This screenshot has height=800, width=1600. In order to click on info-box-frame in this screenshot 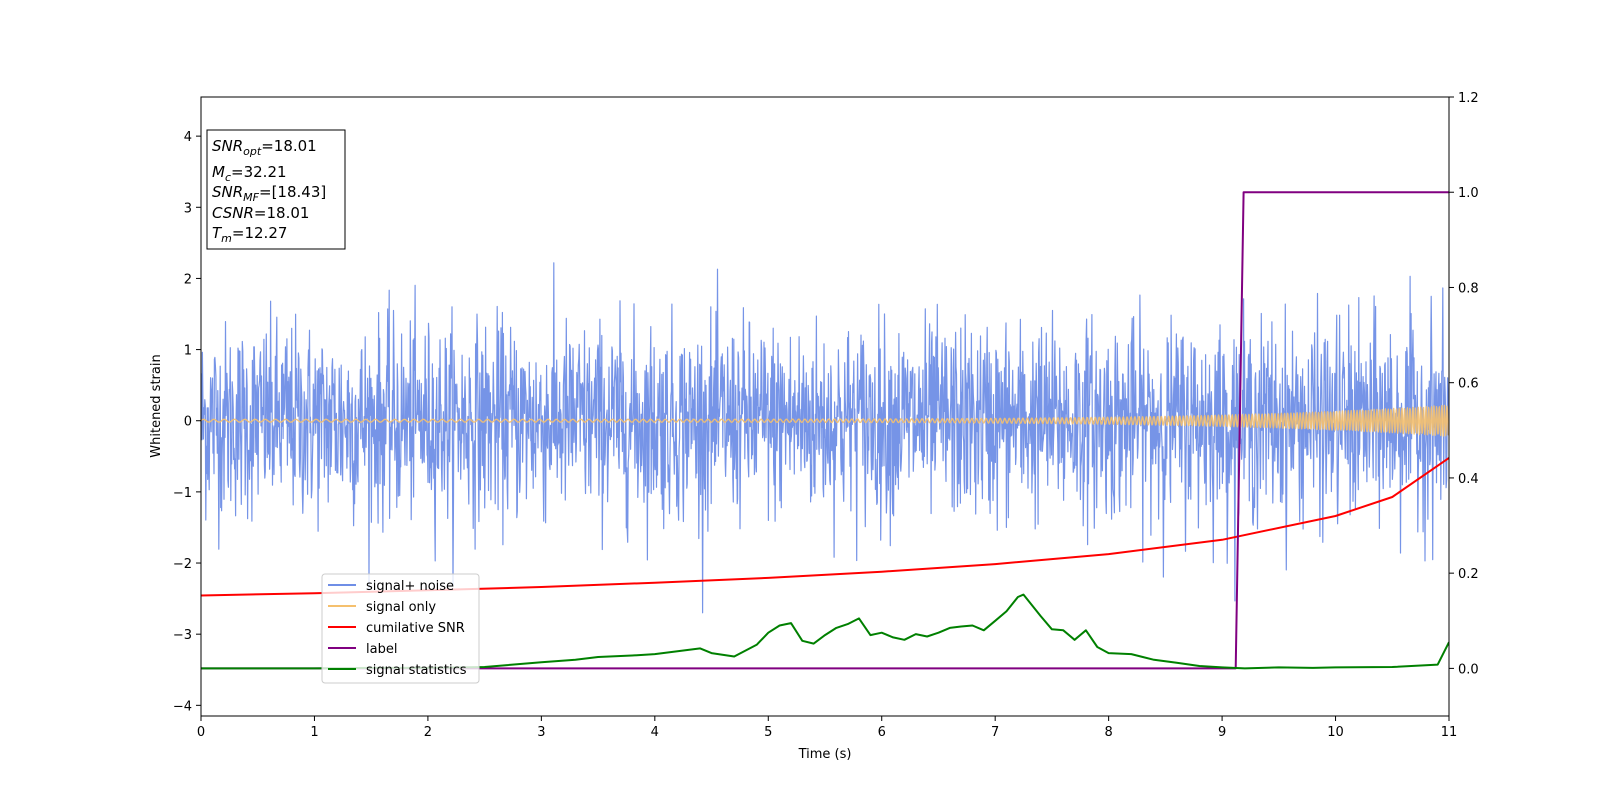, I will do `click(276, 189)`.